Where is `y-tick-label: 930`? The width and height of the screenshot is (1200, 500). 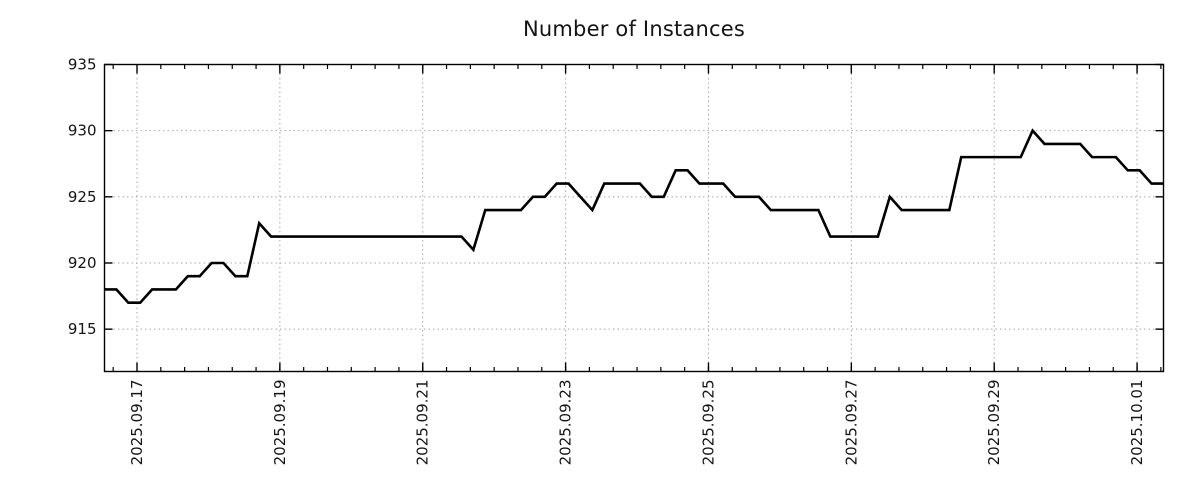 y-tick-label: 930 is located at coordinates (82, 131).